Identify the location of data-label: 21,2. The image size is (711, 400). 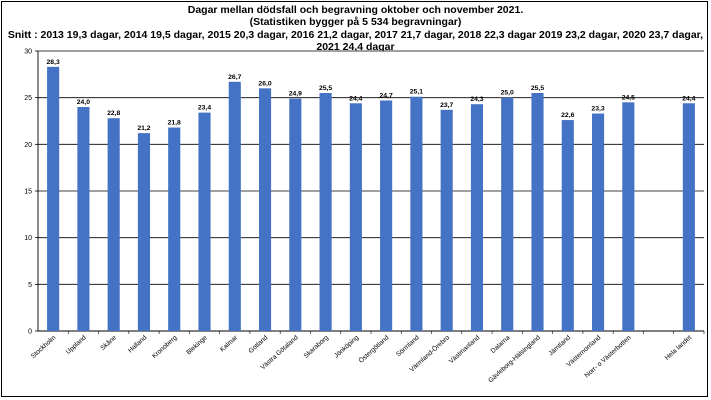
(143, 128).